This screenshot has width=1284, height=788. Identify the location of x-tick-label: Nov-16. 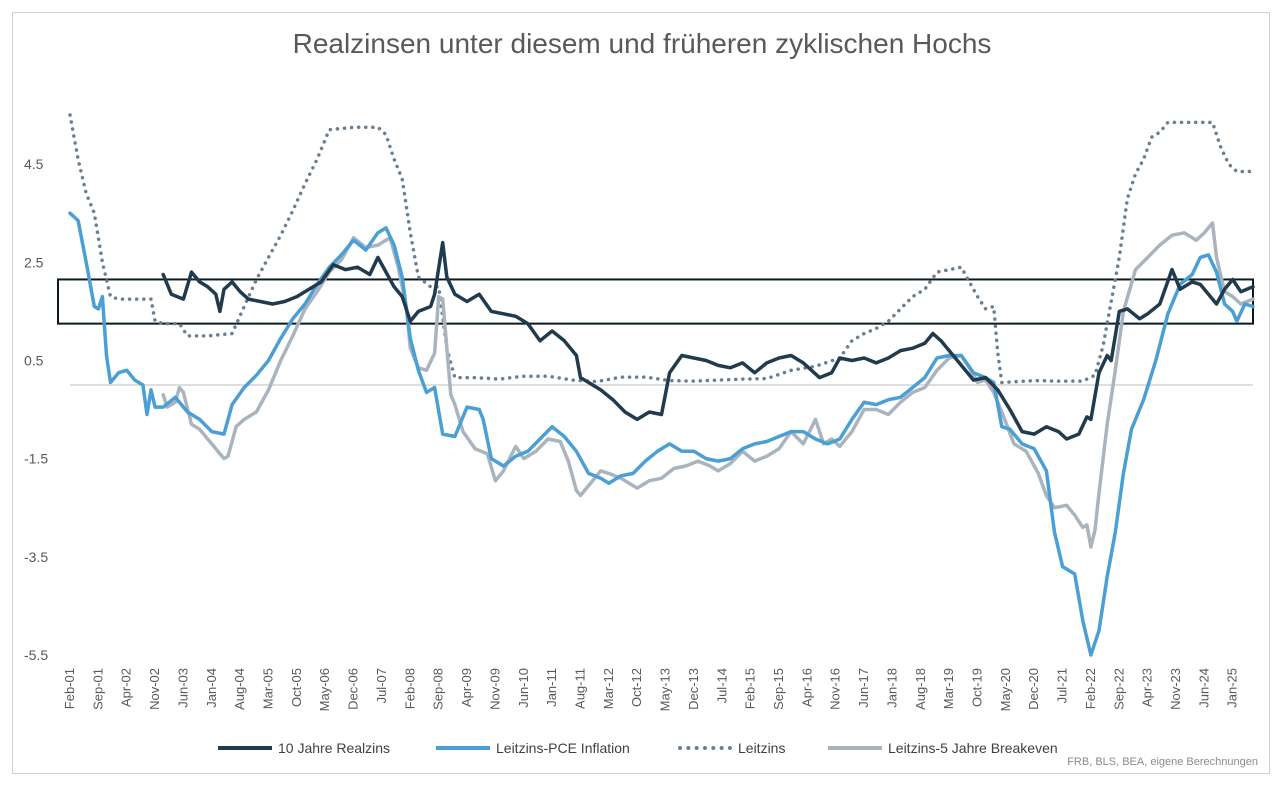
(835, 689).